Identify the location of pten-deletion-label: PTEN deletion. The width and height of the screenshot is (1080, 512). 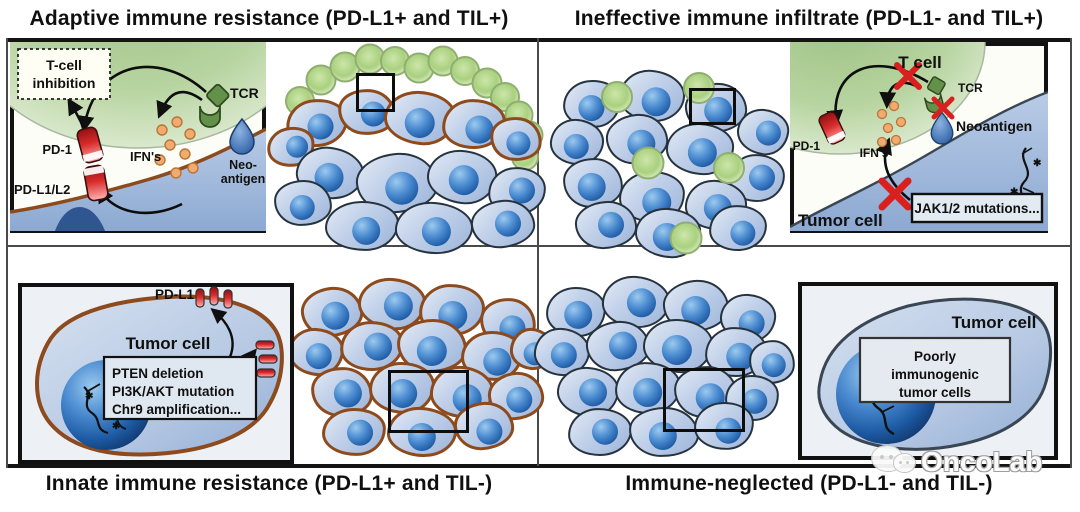
(158, 373).